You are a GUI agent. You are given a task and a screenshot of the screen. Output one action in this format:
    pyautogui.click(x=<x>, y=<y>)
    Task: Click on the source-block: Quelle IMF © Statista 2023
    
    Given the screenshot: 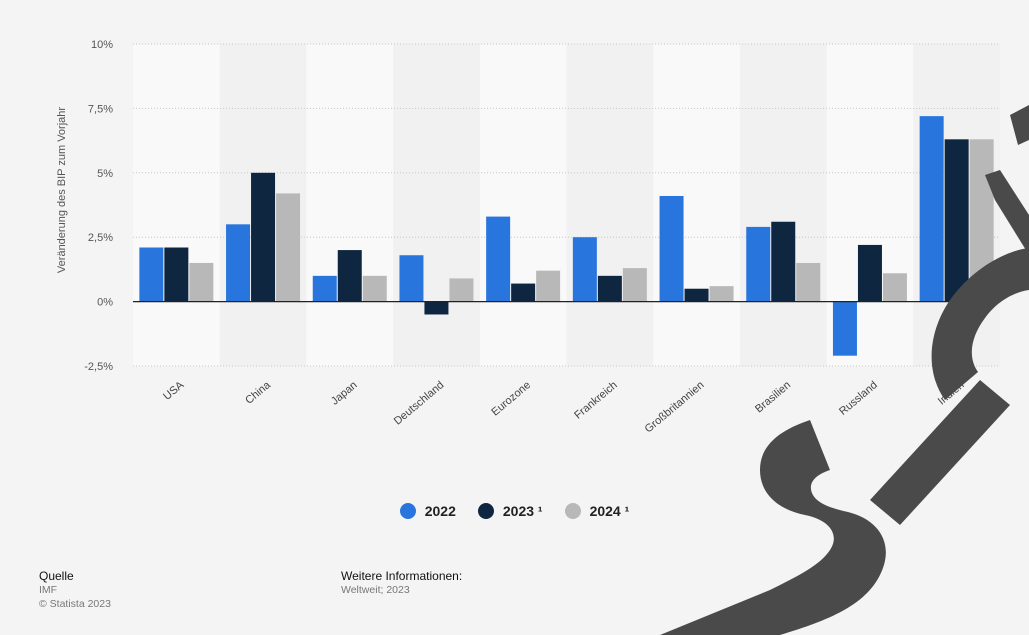 What is the action you would take?
    pyautogui.click(x=75, y=590)
    